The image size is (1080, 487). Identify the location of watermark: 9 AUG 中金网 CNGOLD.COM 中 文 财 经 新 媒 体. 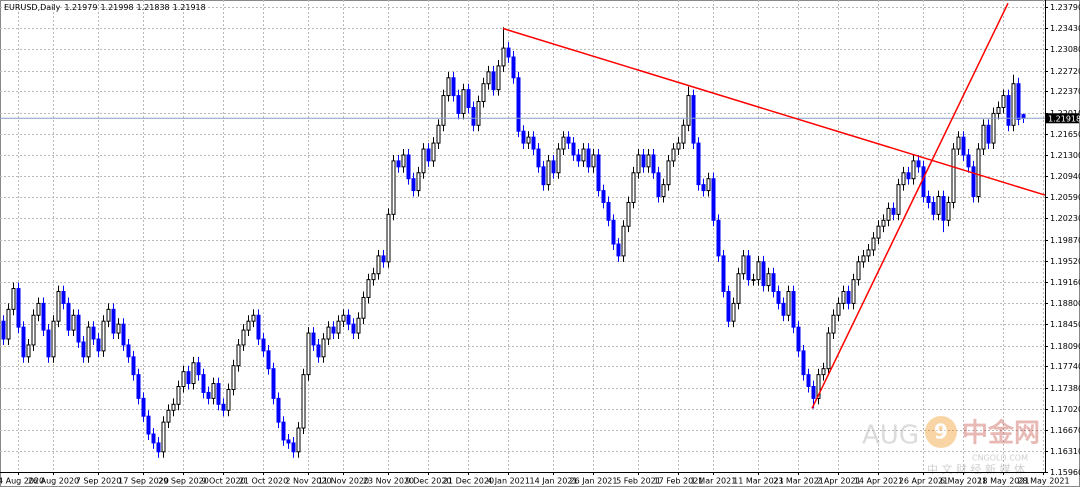
(951, 446).